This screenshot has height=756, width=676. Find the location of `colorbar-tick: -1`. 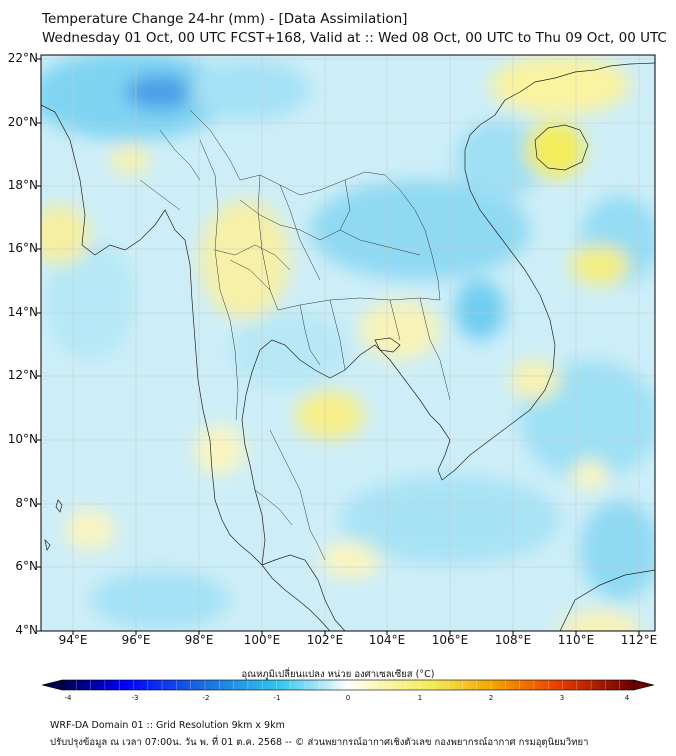

colorbar-tick: -1 is located at coordinates (277, 698).